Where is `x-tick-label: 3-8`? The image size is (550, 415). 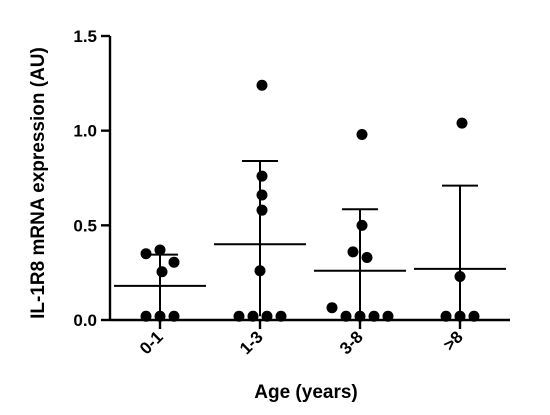
x-tick-label: 3-8 is located at coordinates (351, 342).